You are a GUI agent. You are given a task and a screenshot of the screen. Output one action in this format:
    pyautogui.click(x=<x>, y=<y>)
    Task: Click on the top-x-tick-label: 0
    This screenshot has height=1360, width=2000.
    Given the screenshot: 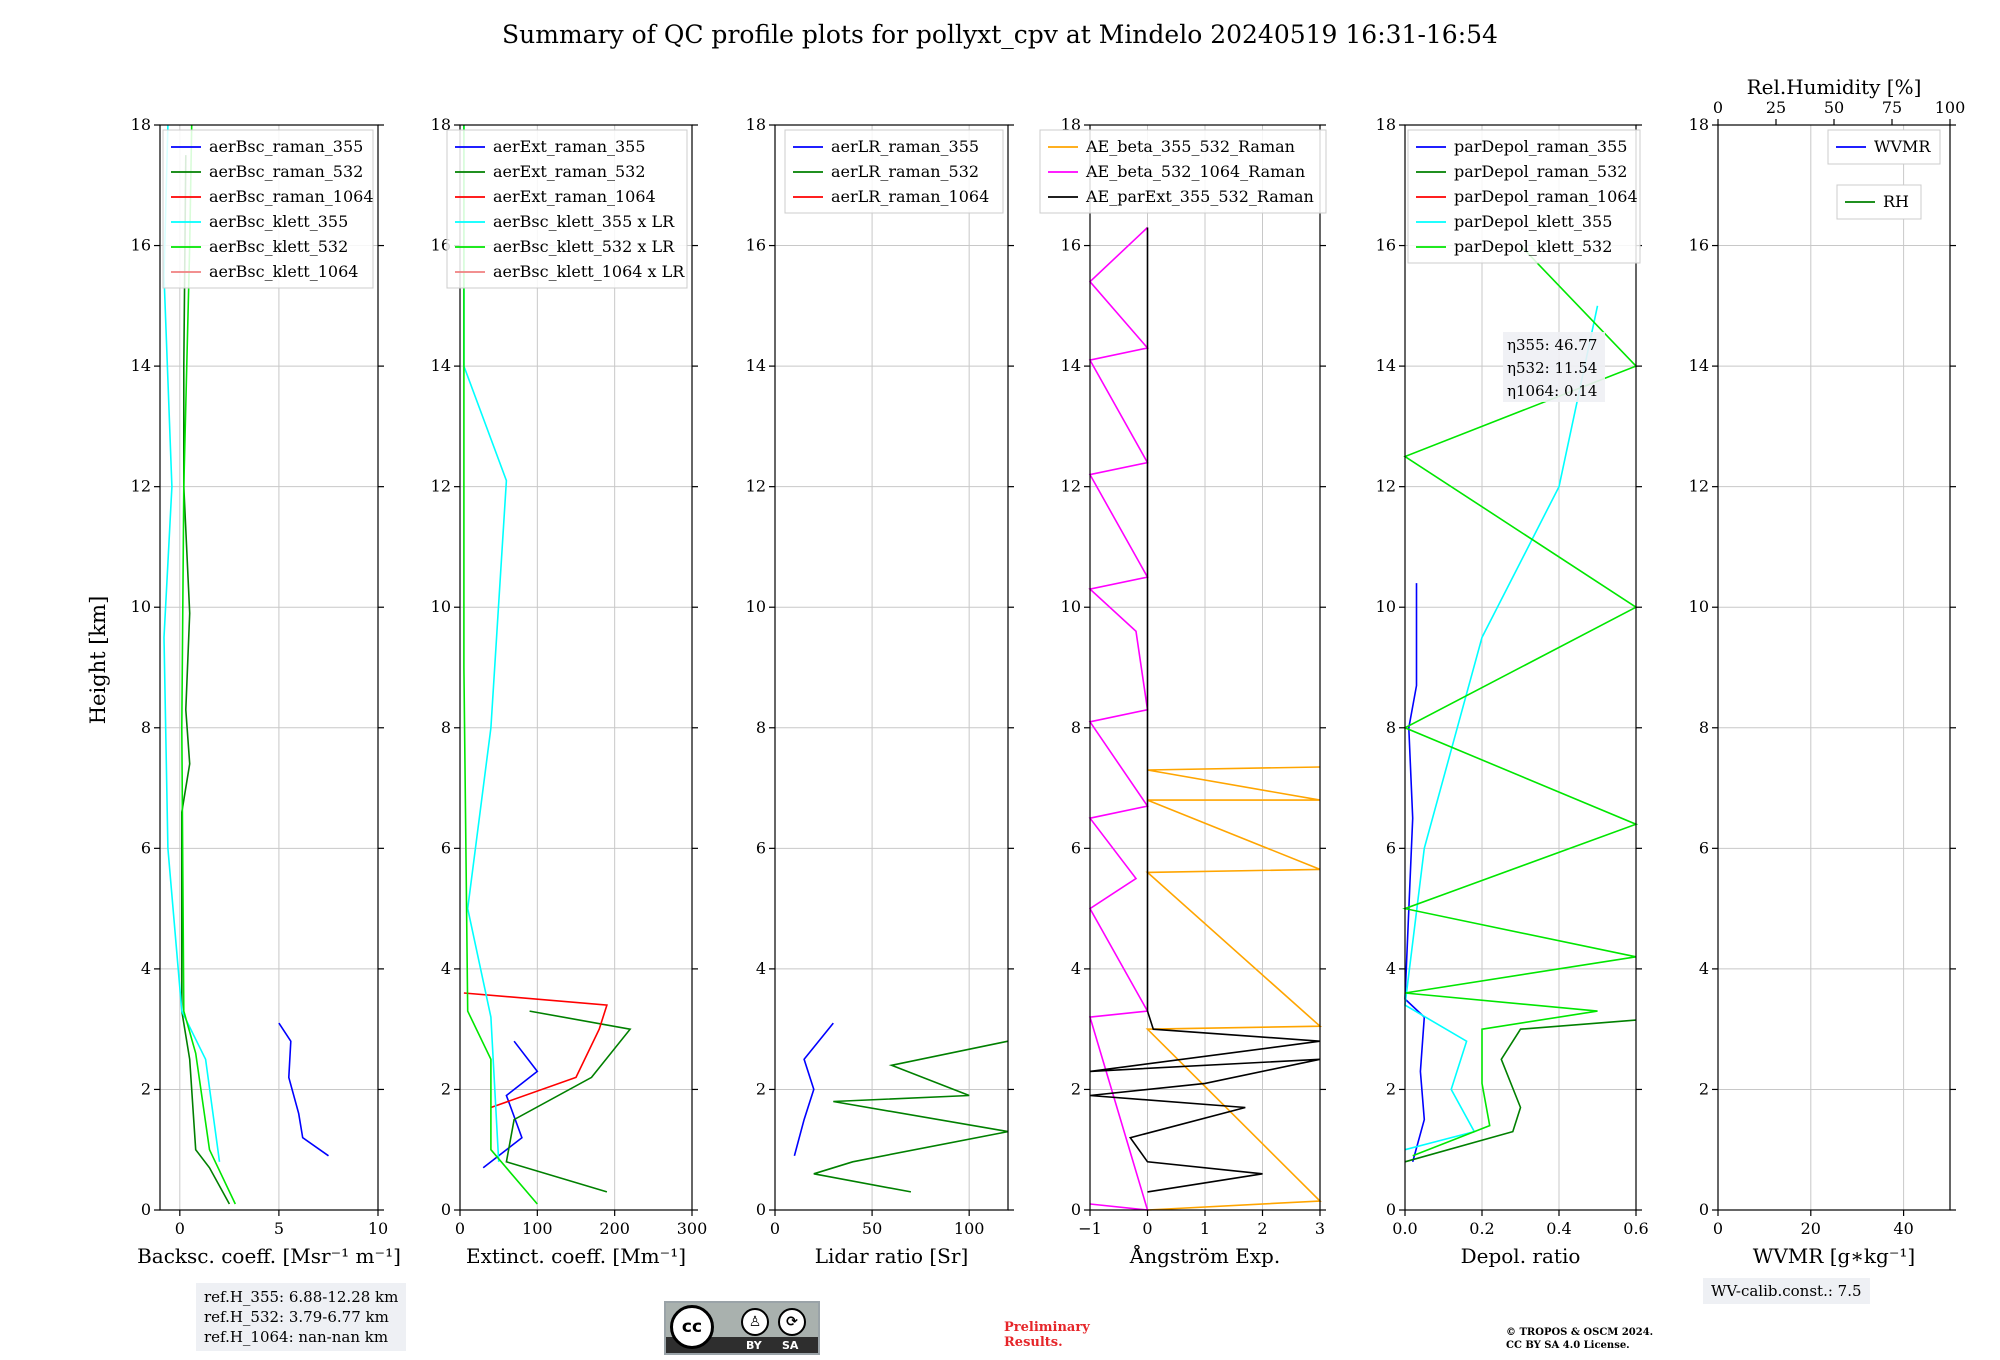 What is the action you would take?
    pyautogui.click(x=1718, y=107)
    